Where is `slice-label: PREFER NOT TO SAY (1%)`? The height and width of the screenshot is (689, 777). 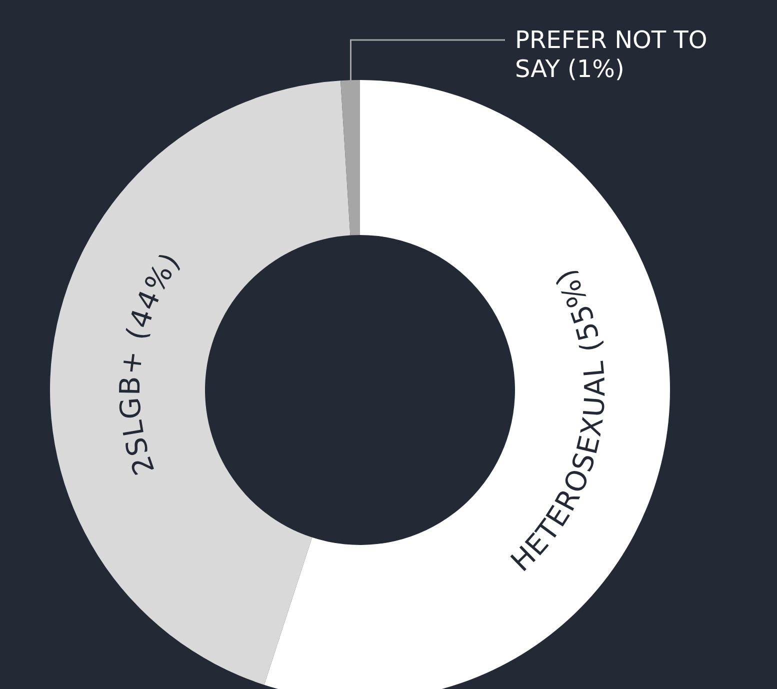 slice-label: PREFER NOT TO SAY (1%) is located at coordinates (611, 54).